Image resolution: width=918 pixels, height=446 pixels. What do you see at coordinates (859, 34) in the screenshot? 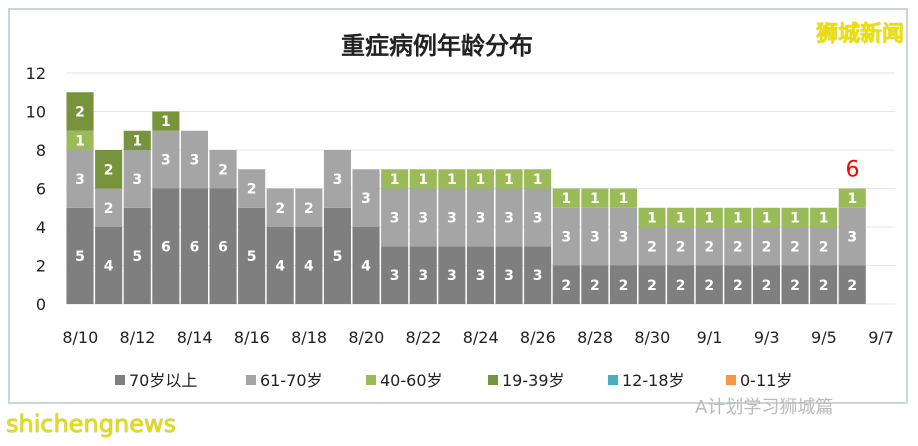
I see `watermark-top-right: 狮城新闻` at bounding box center [859, 34].